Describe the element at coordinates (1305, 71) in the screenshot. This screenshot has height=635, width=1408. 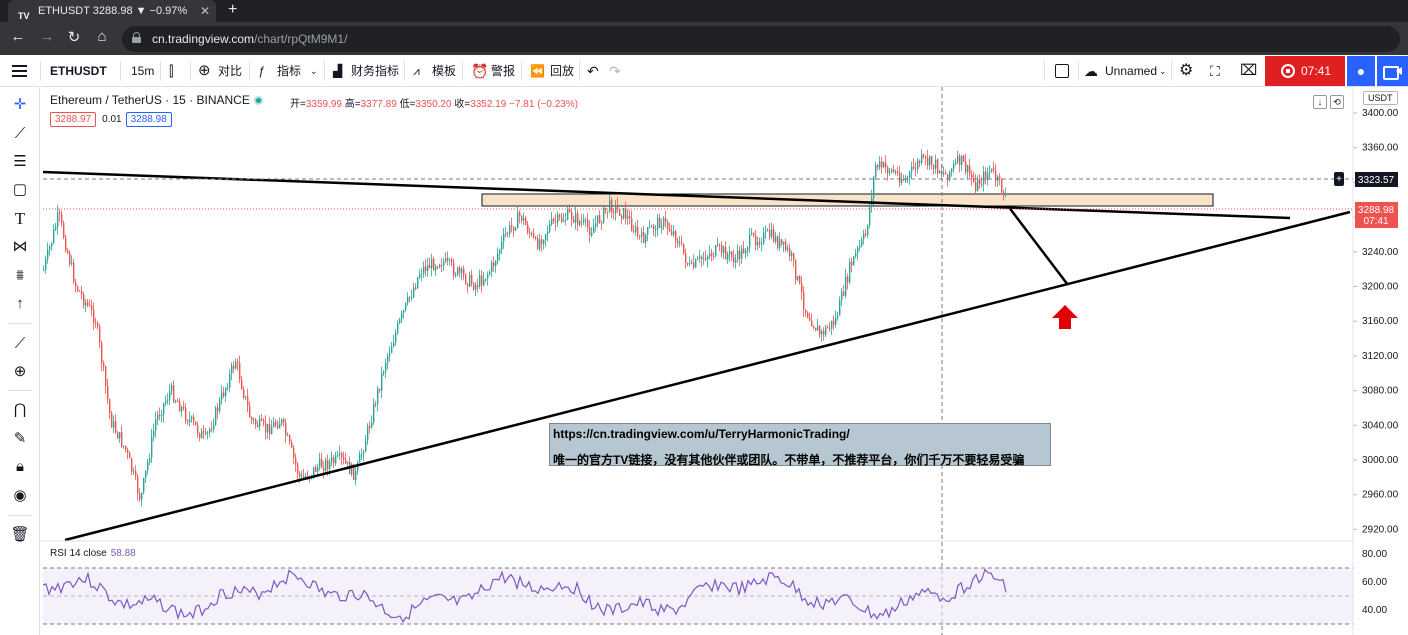
I see `recording-button: 07:41` at that location.